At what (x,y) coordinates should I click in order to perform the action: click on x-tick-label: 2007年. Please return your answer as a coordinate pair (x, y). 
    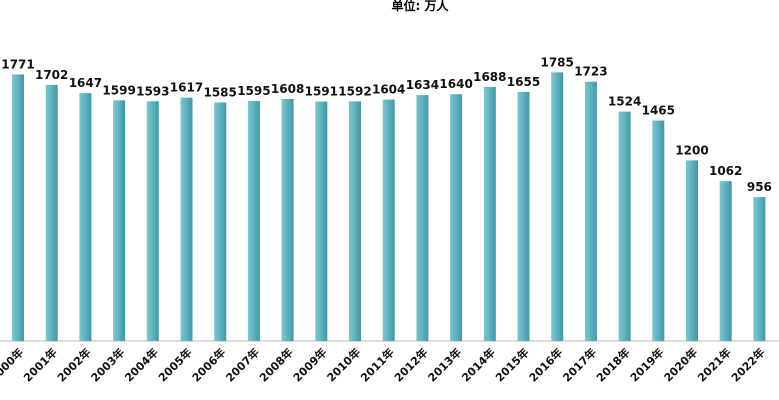
    Looking at the image, I should click on (242, 364).